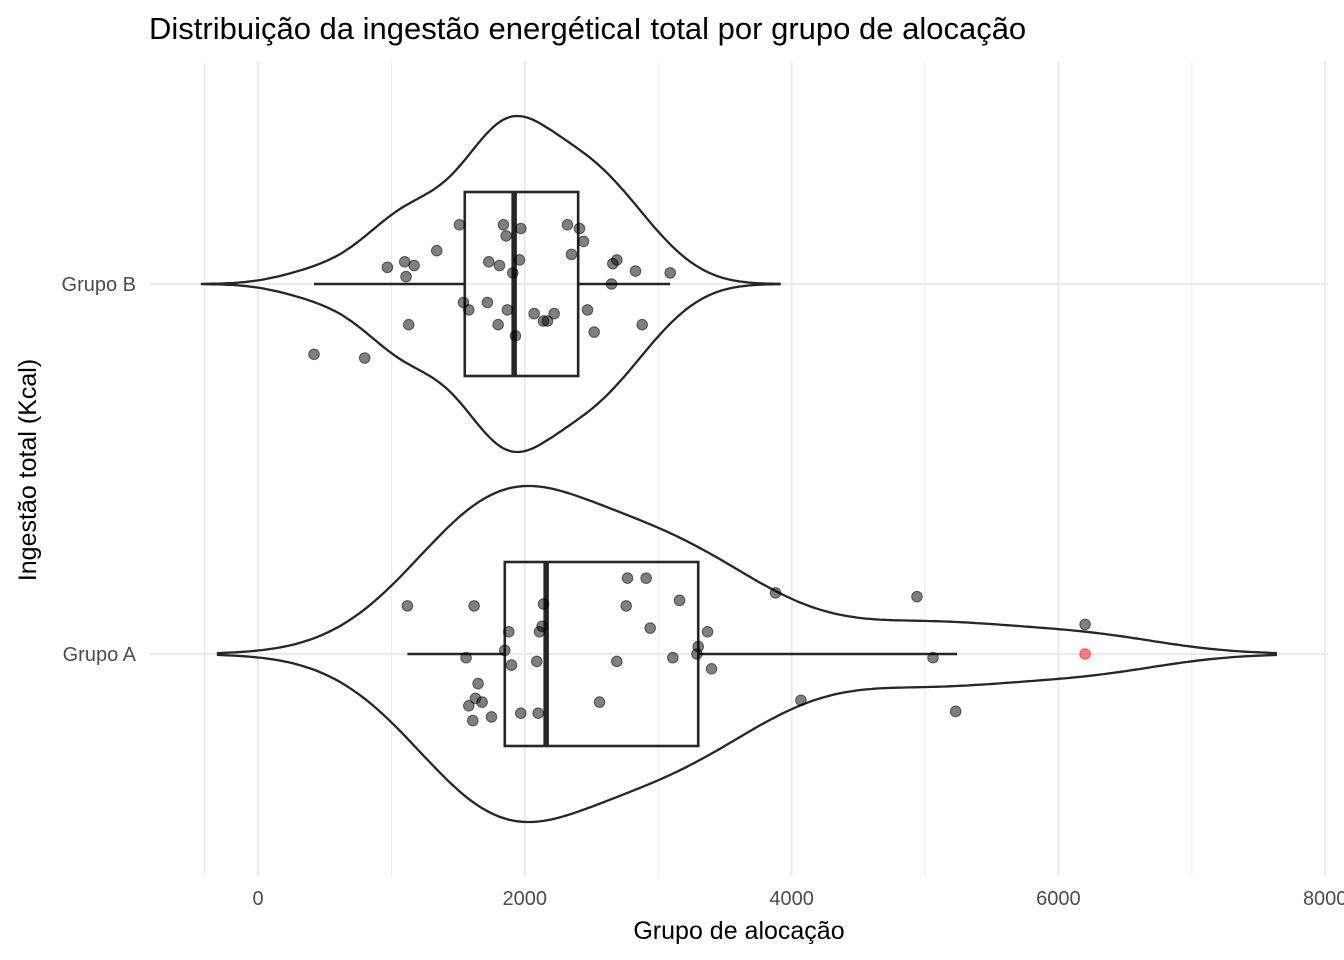 Image resolution: width=1344 pixels, height=960 pixels. What do you see at coordinates (1323, 899) in the screenshot?
I see `x-tick-label: 8000` at bounding box center [1323, 899].